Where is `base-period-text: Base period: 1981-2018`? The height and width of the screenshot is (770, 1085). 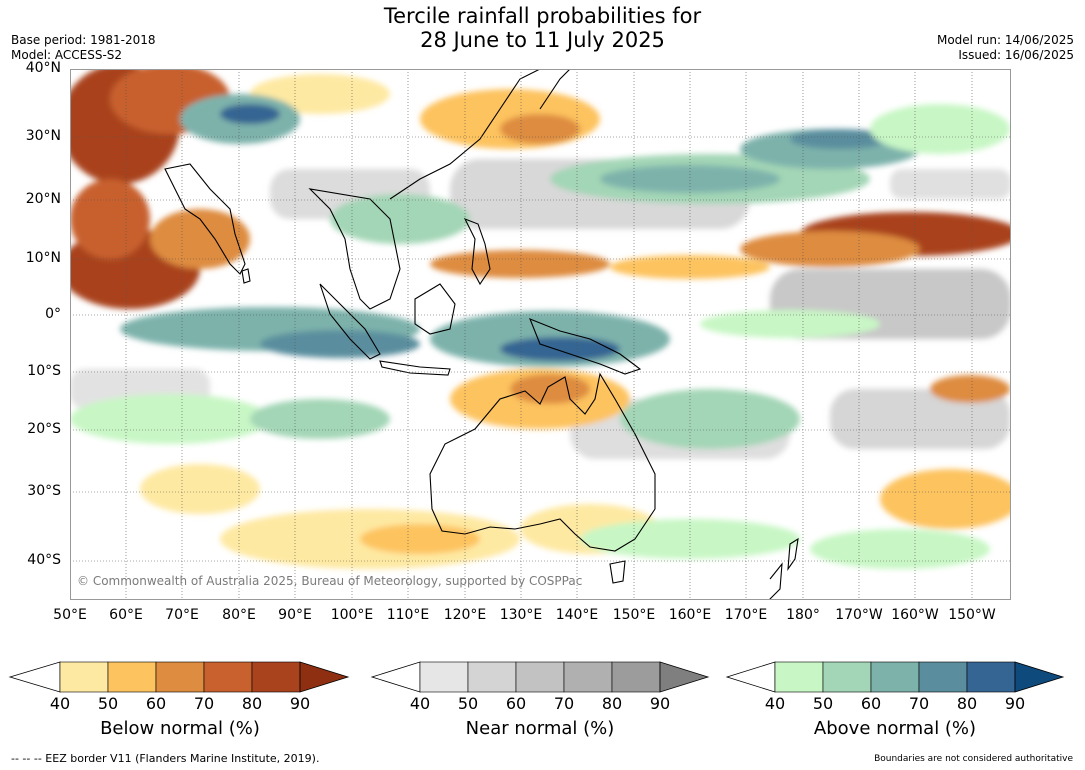 base-period-text: Base period: 1981-2018 is located at coordinates (83, 40).